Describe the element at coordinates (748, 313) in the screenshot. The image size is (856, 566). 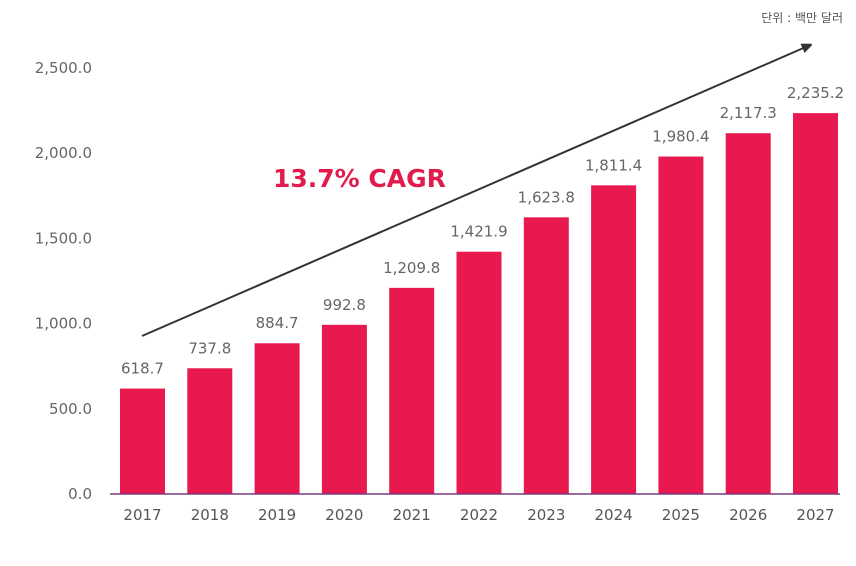
I see `bar-2026` at that location.